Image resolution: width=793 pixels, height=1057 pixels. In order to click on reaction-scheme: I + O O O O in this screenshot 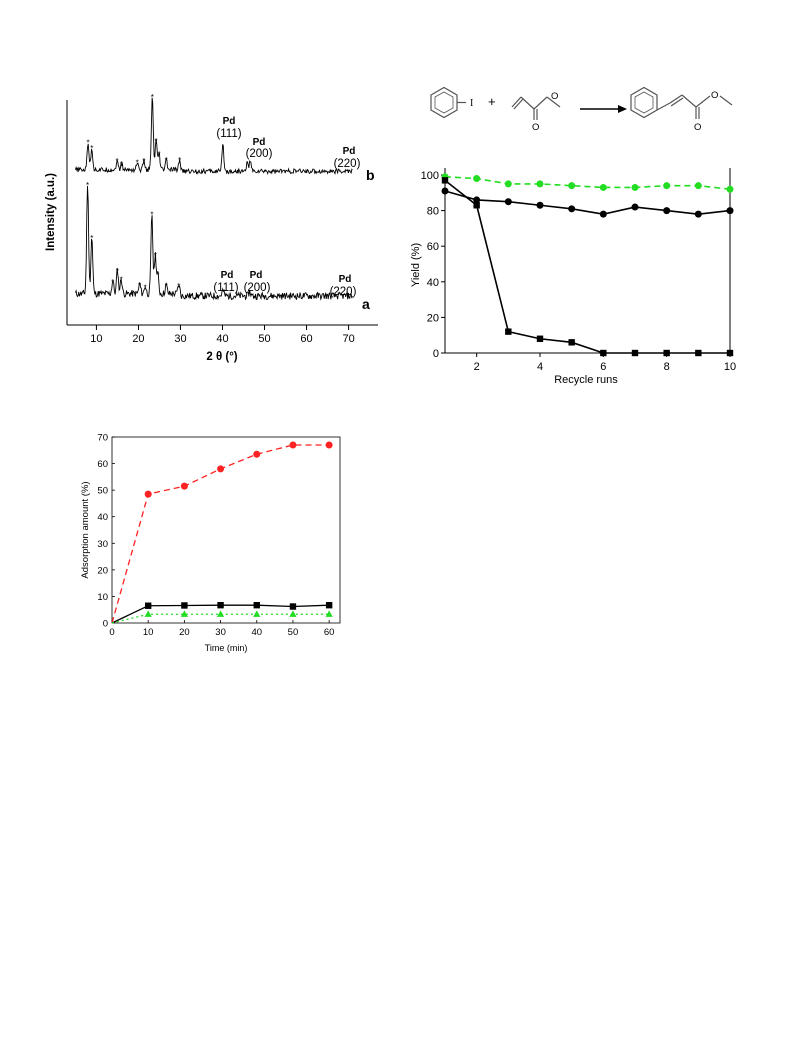, I will do `click(581, 109)`.